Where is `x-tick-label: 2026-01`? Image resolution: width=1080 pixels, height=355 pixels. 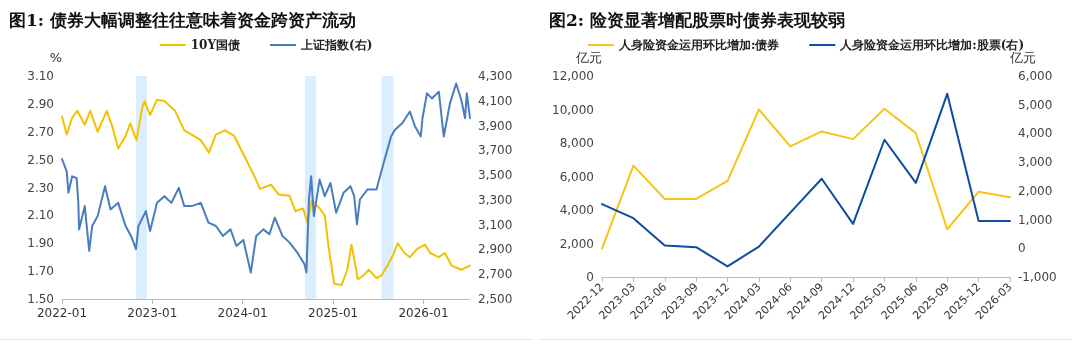
x-tick-label: 2026-01 is located at coordinates (423, 313).